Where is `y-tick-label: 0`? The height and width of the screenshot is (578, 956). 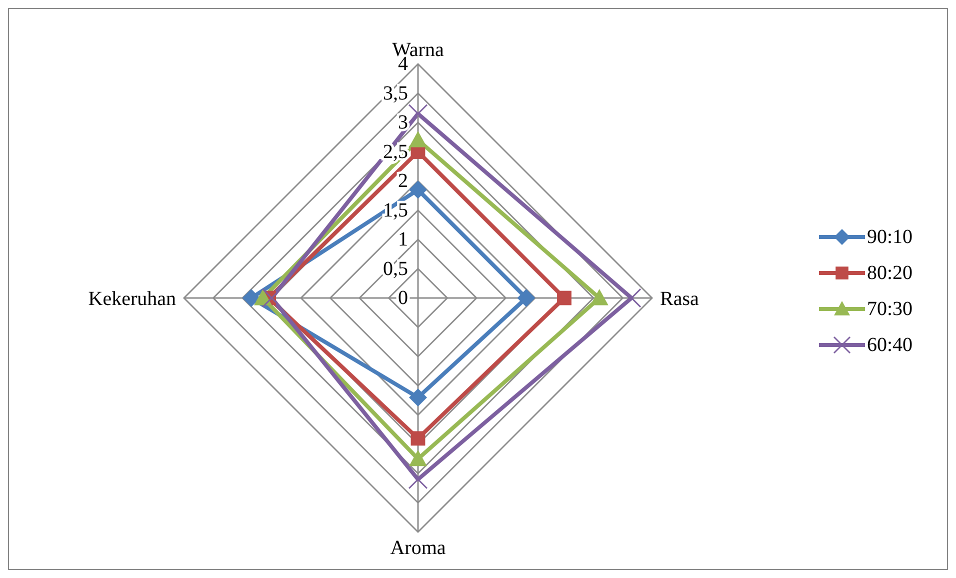
y-tick-label: 0 is located at coordinates (403, 298).